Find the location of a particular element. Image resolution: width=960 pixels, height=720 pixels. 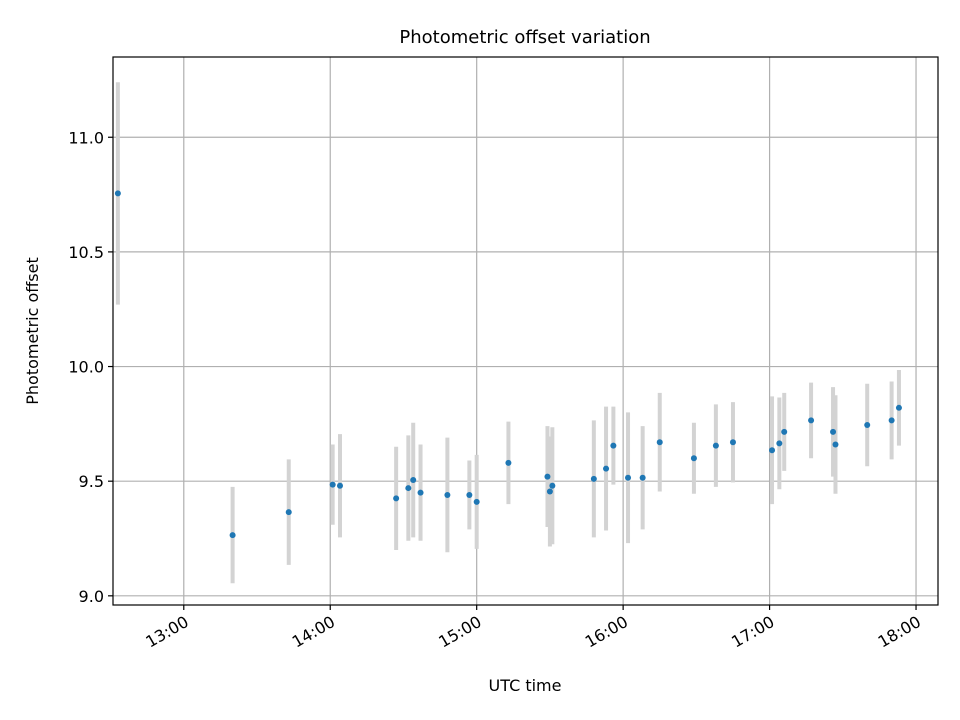

y-tick-label: 10.0 is located at coordinates (86, 367).